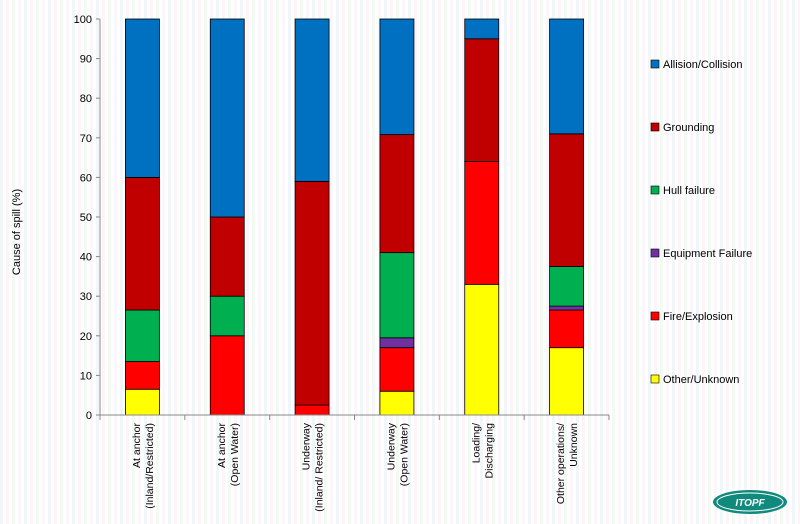 The width and height of the screenshot is (800, 524). Describe the element at coordinates (83, 218) in the screenshot. I see `y-tick-labels: 0 10 20 30 40 50 60 70 80 90 100` at that location.